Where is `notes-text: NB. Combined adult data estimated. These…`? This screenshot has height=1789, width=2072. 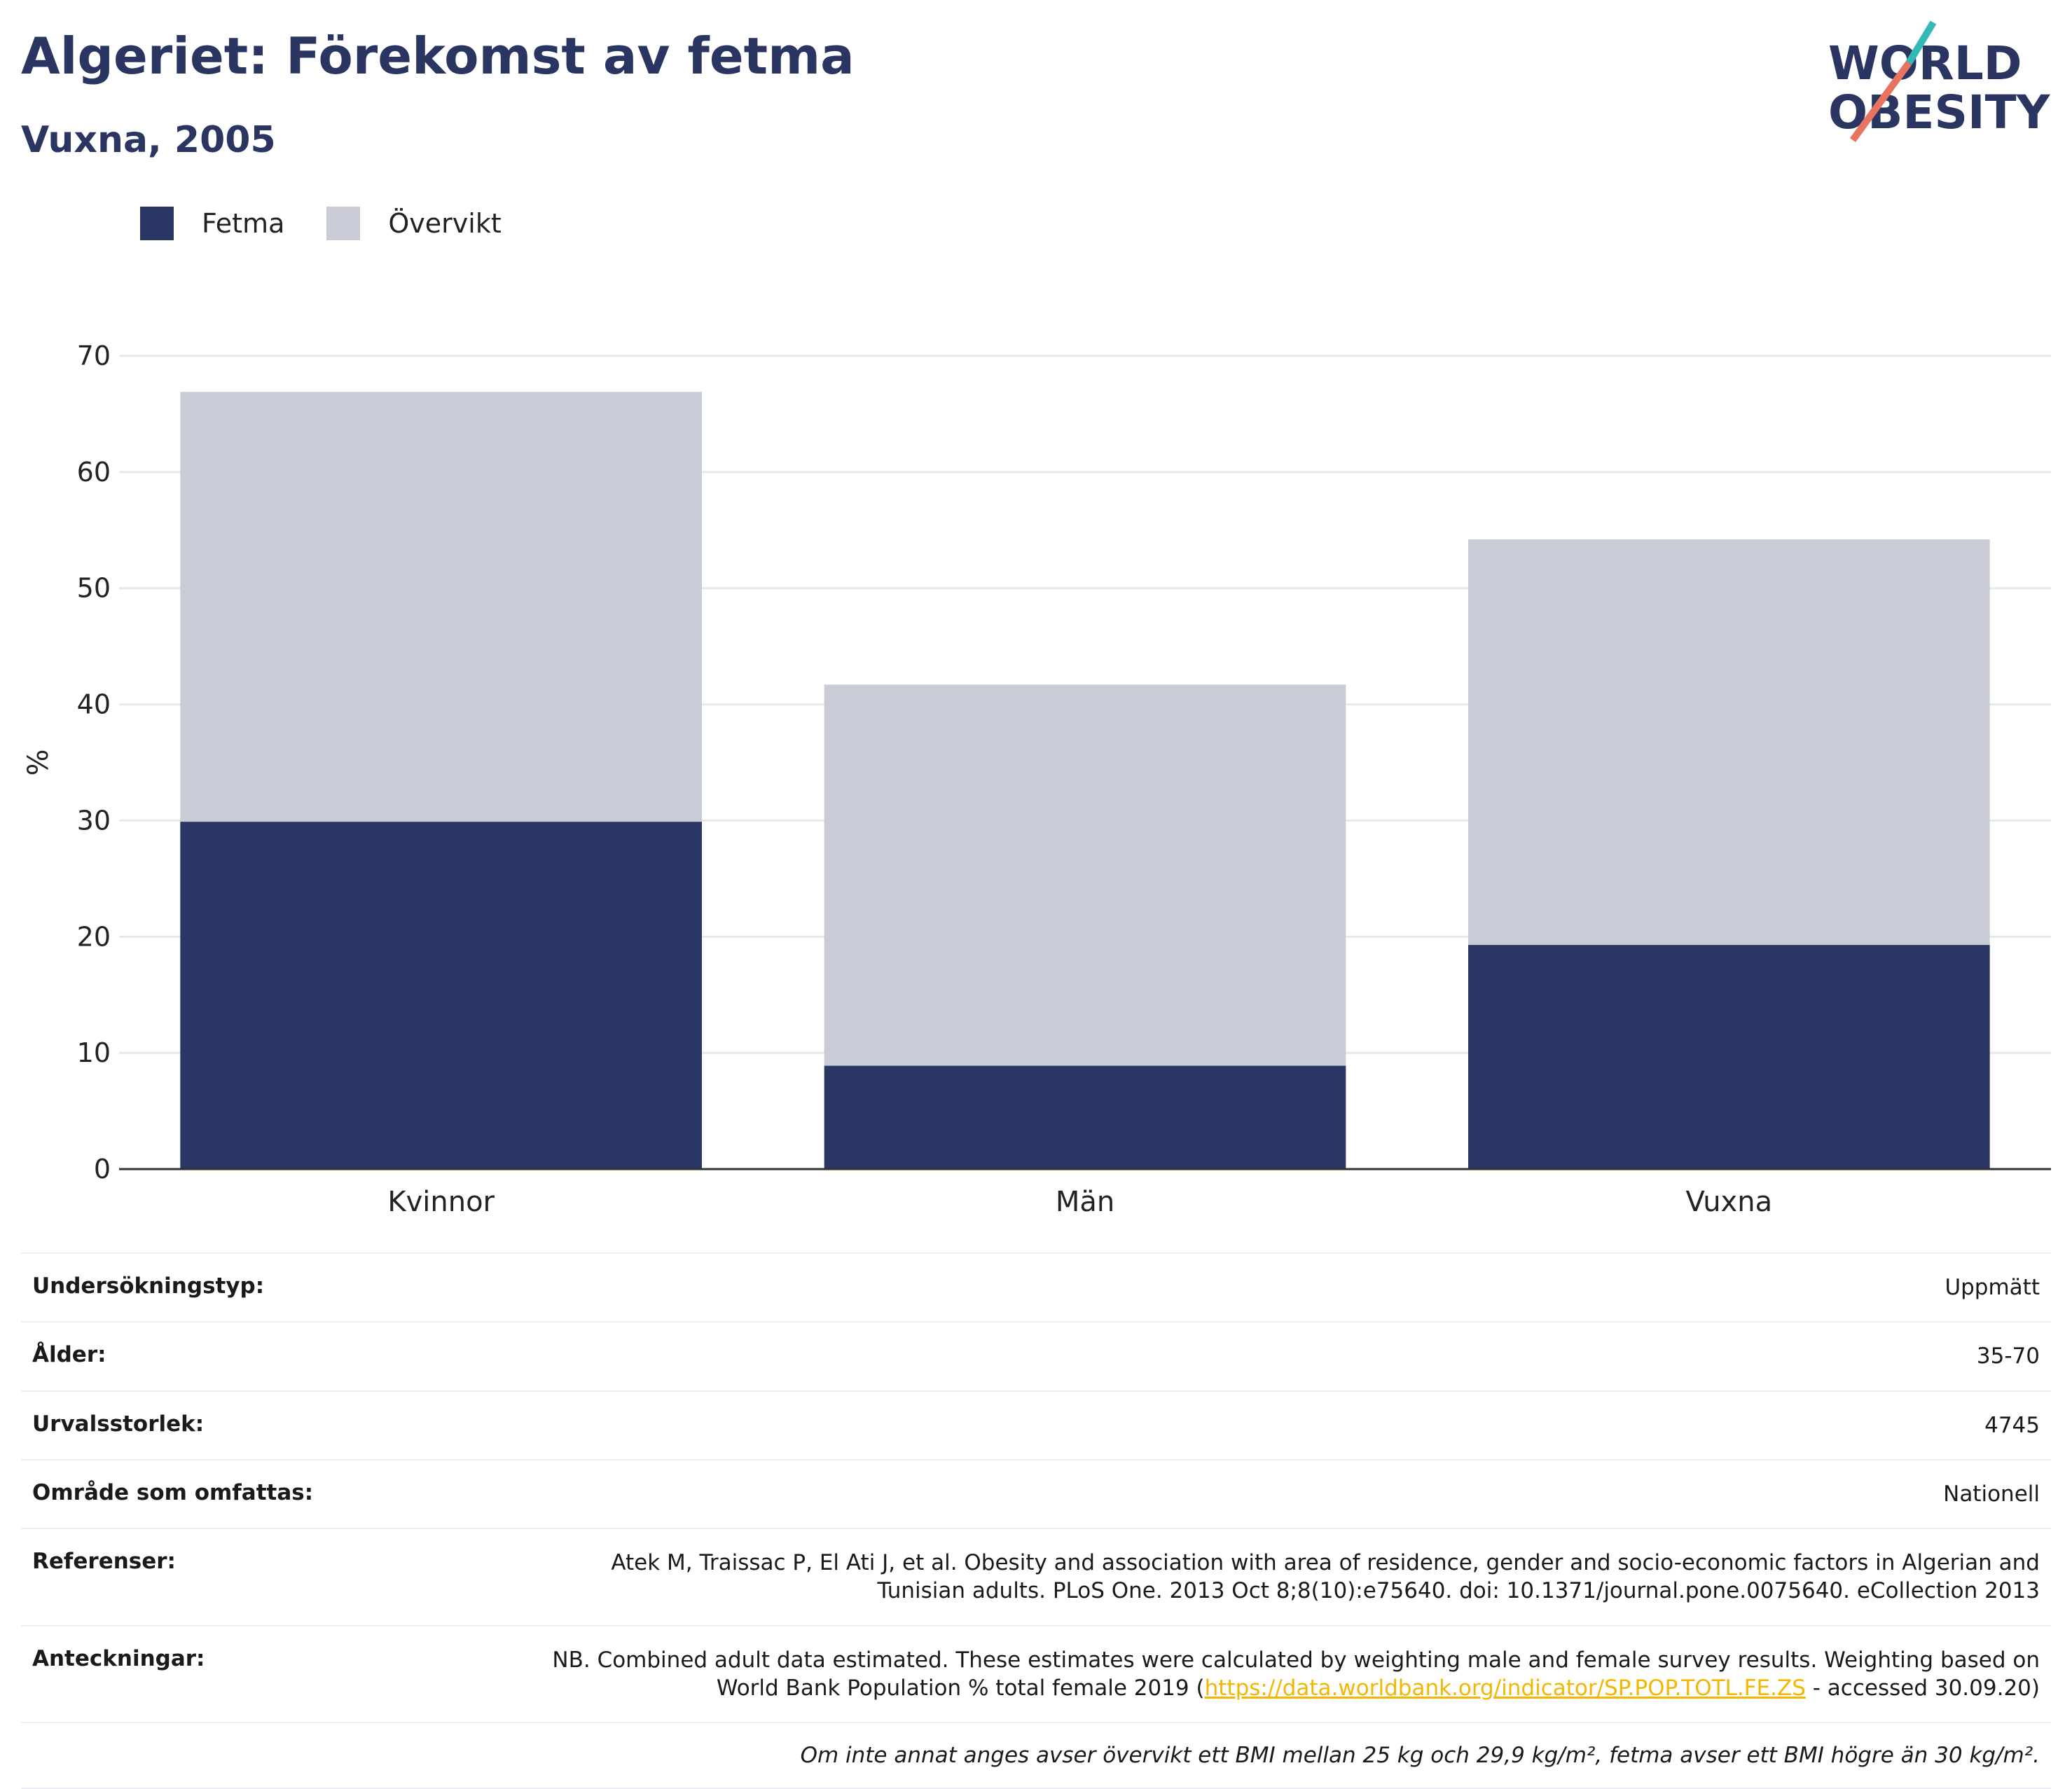
notes-text: NB. Combined adult data estimated. These… is located at coordinates (1296, 1674).